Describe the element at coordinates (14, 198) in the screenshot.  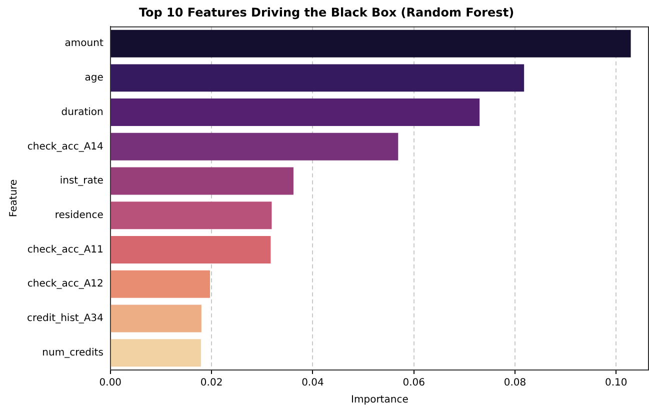
I see `y-axis-title: Feature` at that location.